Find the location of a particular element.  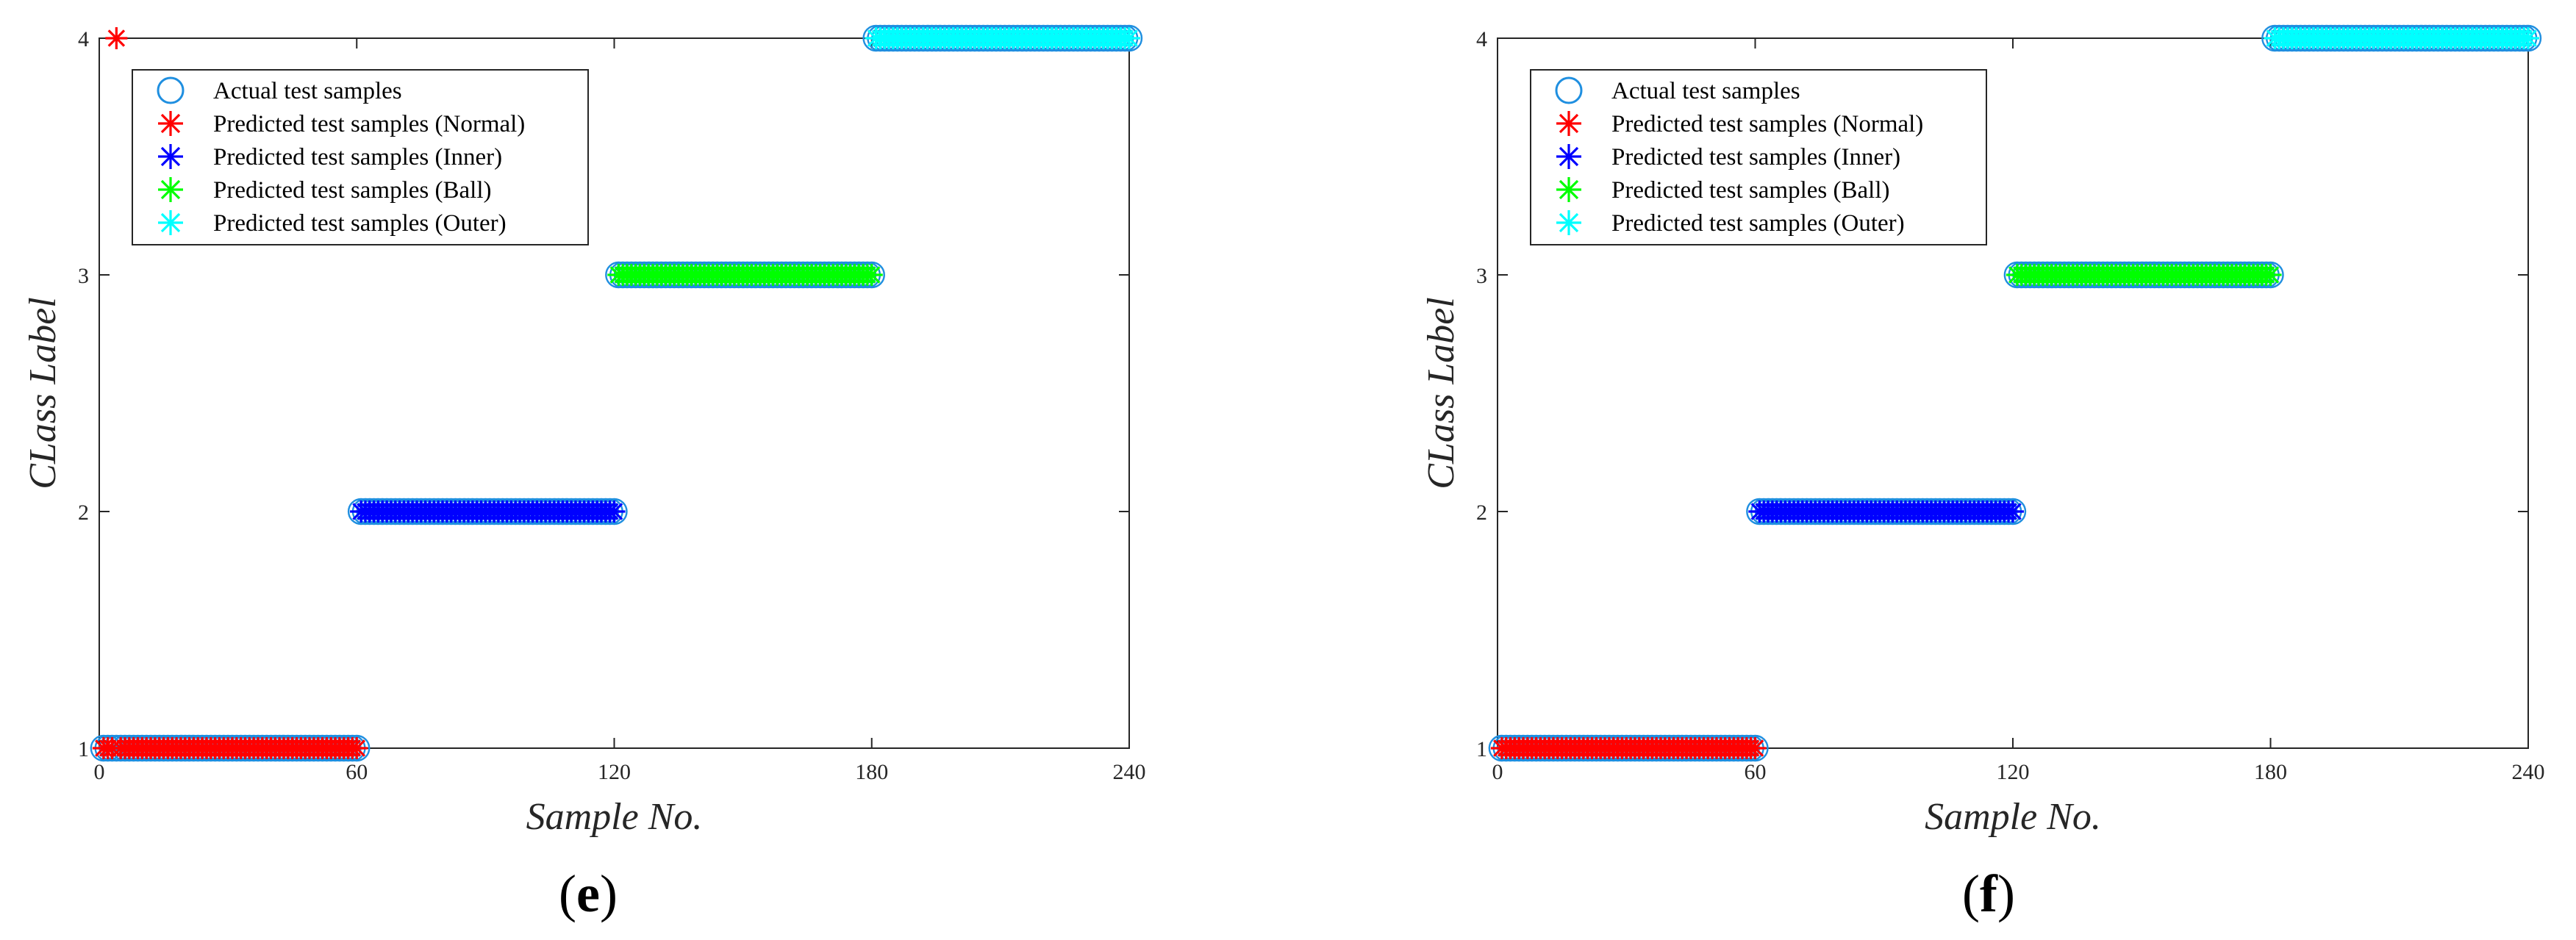

panel-label: (f) is located at coordinates (1989, 893).